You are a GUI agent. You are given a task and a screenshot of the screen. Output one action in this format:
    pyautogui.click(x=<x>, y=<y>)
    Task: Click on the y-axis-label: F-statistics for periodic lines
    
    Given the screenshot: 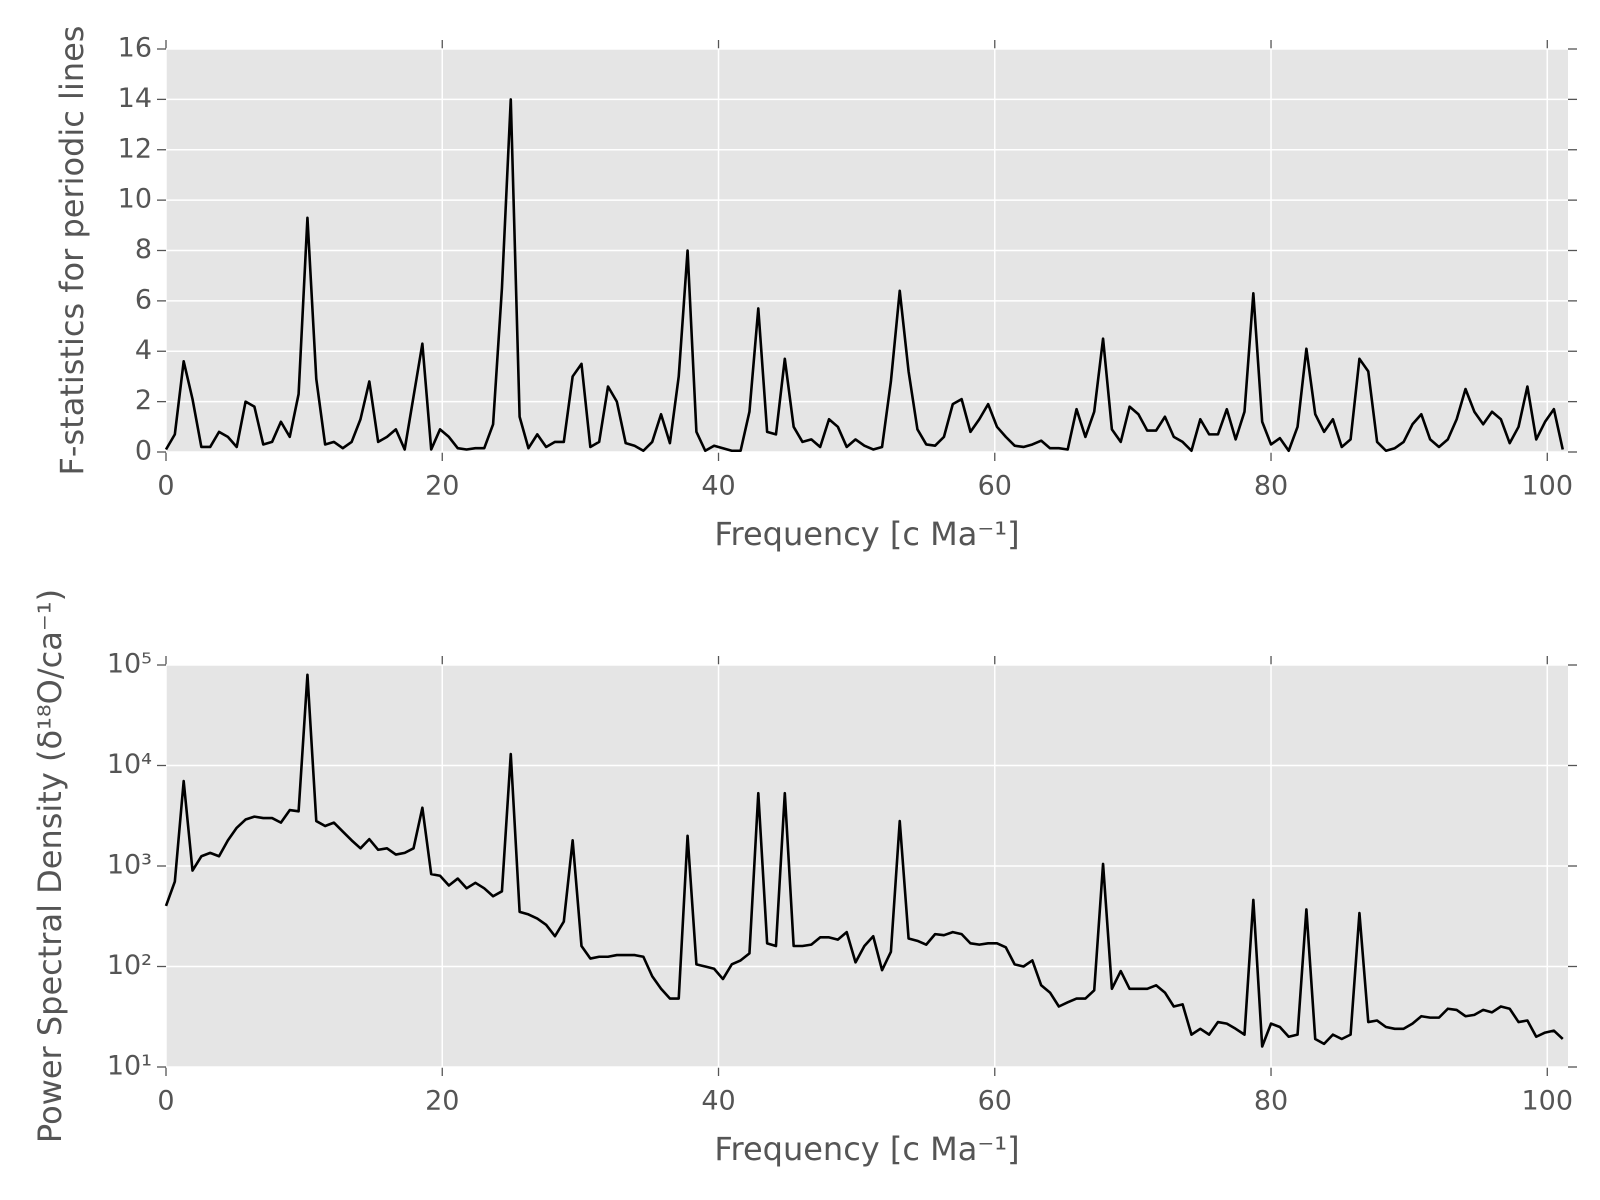 What is the action you would take?
    pyautogui.click(x=72, y=251)
    